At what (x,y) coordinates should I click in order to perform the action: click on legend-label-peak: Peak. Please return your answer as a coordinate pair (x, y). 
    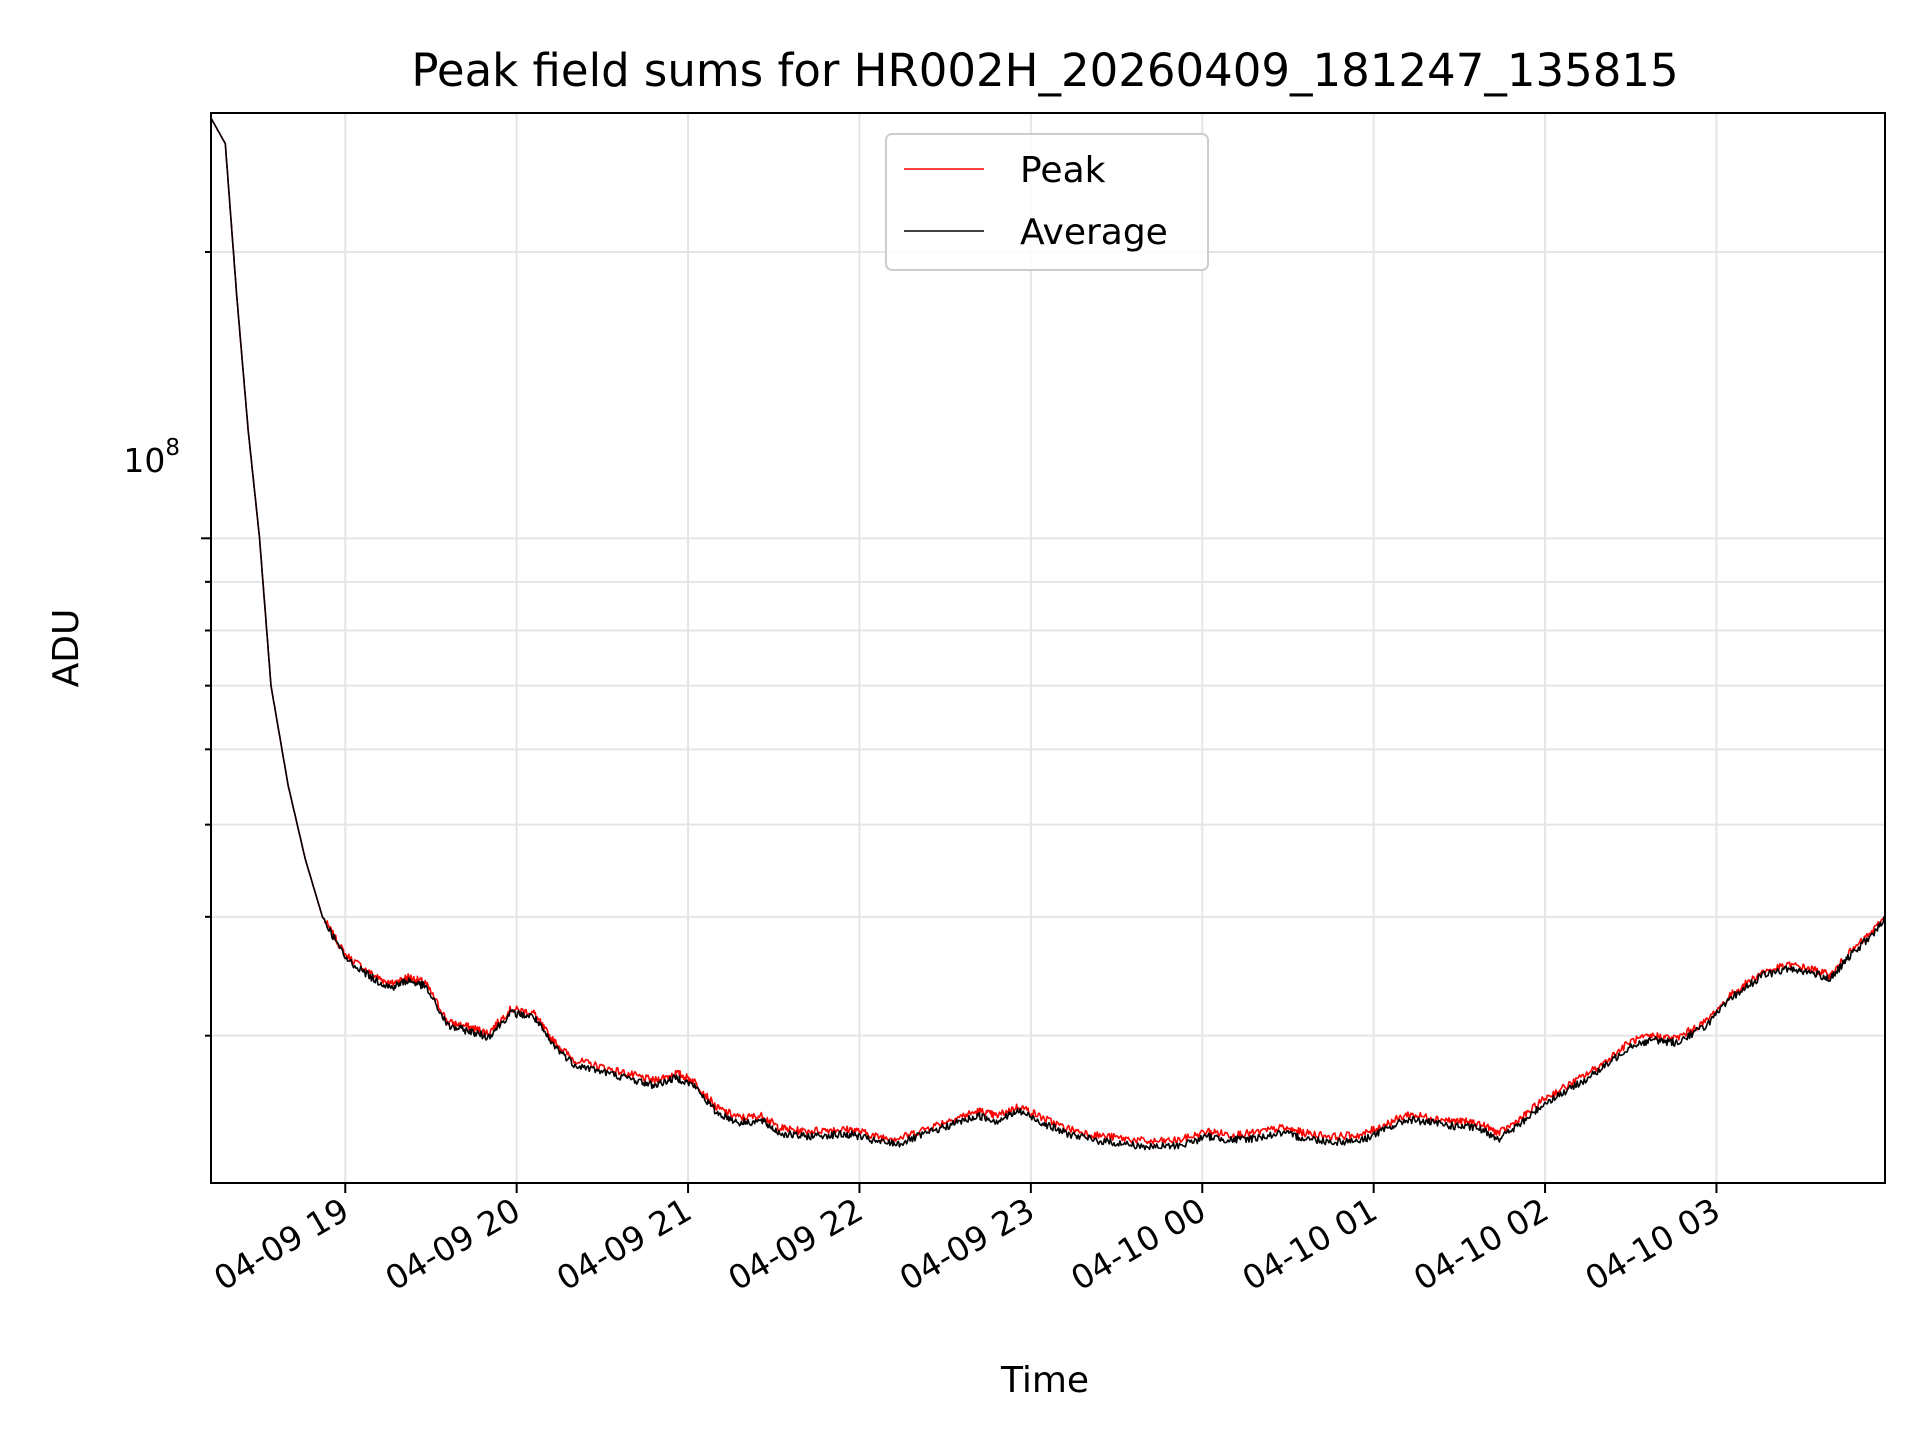
    Looking at the image, I should click on (1063, 170).